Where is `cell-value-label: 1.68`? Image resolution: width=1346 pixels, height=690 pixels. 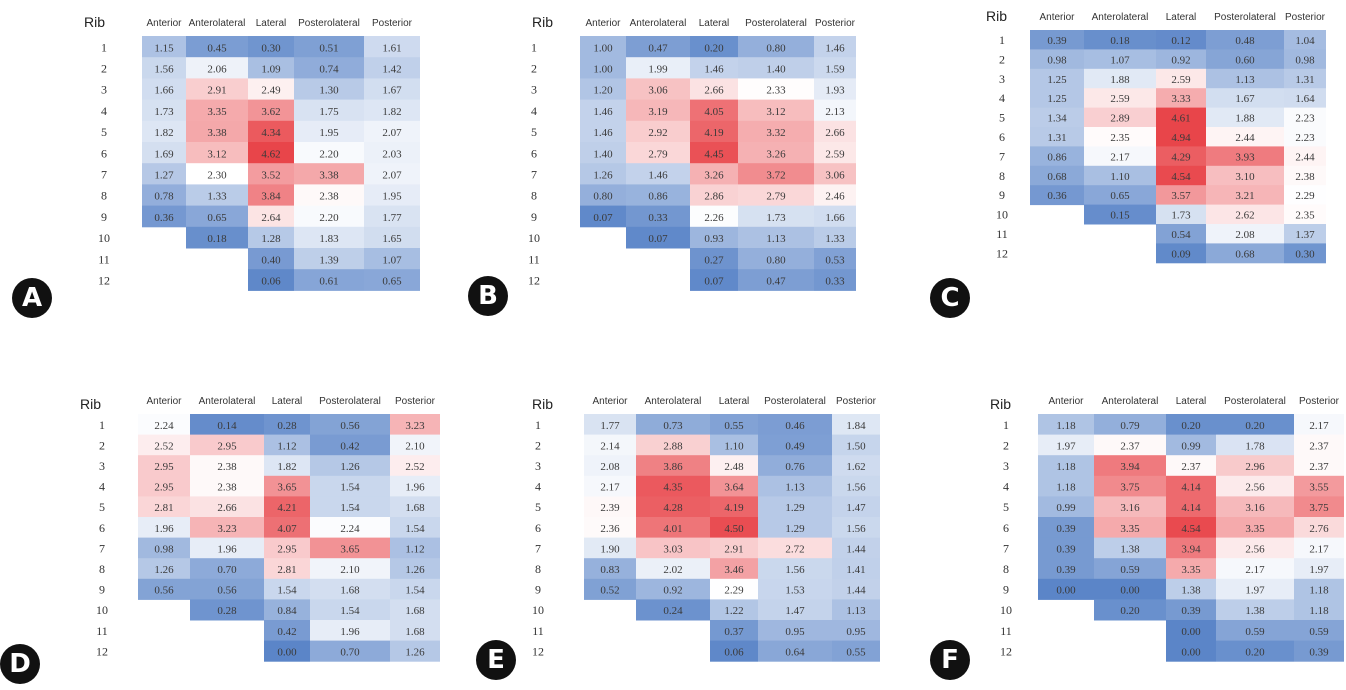 cell-value-label: 1.68 is located at coordinates (350, 591).